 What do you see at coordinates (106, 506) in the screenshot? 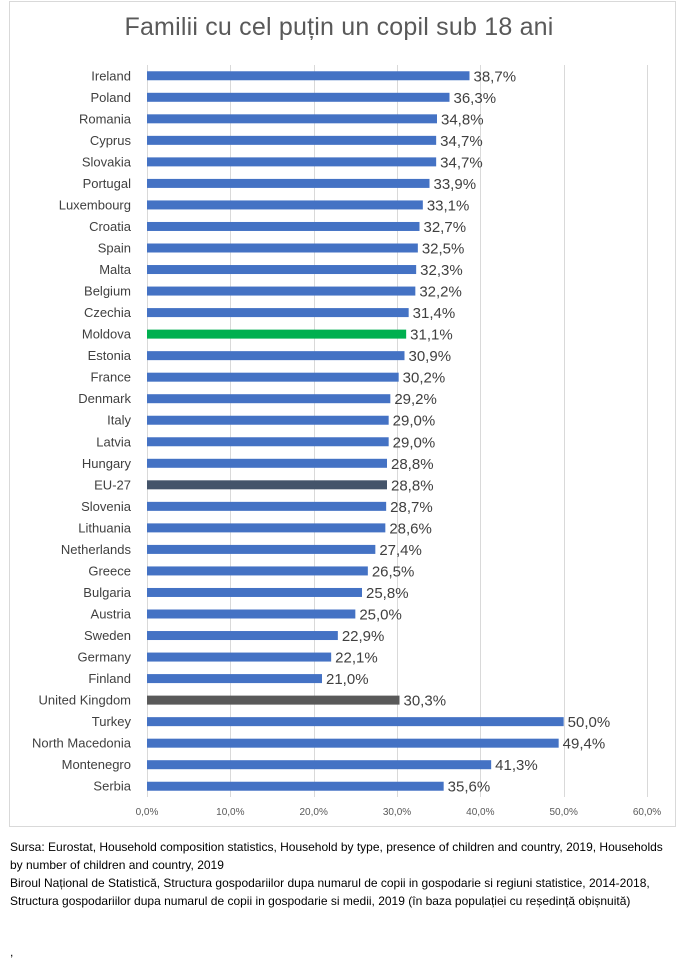
I see `category-label: Slovenia` at bounding box center [106, 506].